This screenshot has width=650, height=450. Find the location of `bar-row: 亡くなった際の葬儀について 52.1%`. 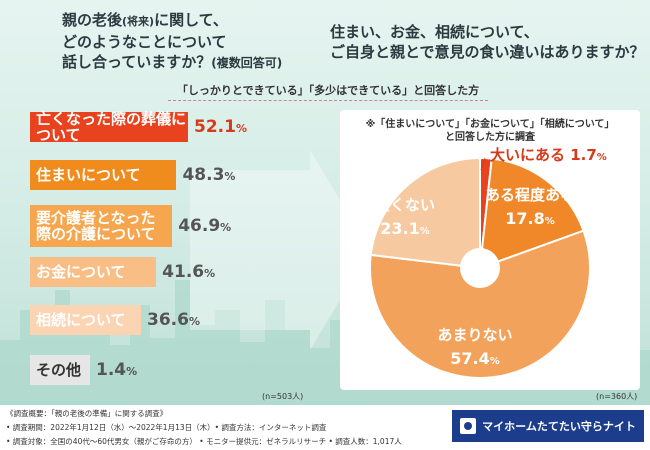

bar-row: 亡くなった際の葬儀について 52.1% is located at coordinates (138, 127).